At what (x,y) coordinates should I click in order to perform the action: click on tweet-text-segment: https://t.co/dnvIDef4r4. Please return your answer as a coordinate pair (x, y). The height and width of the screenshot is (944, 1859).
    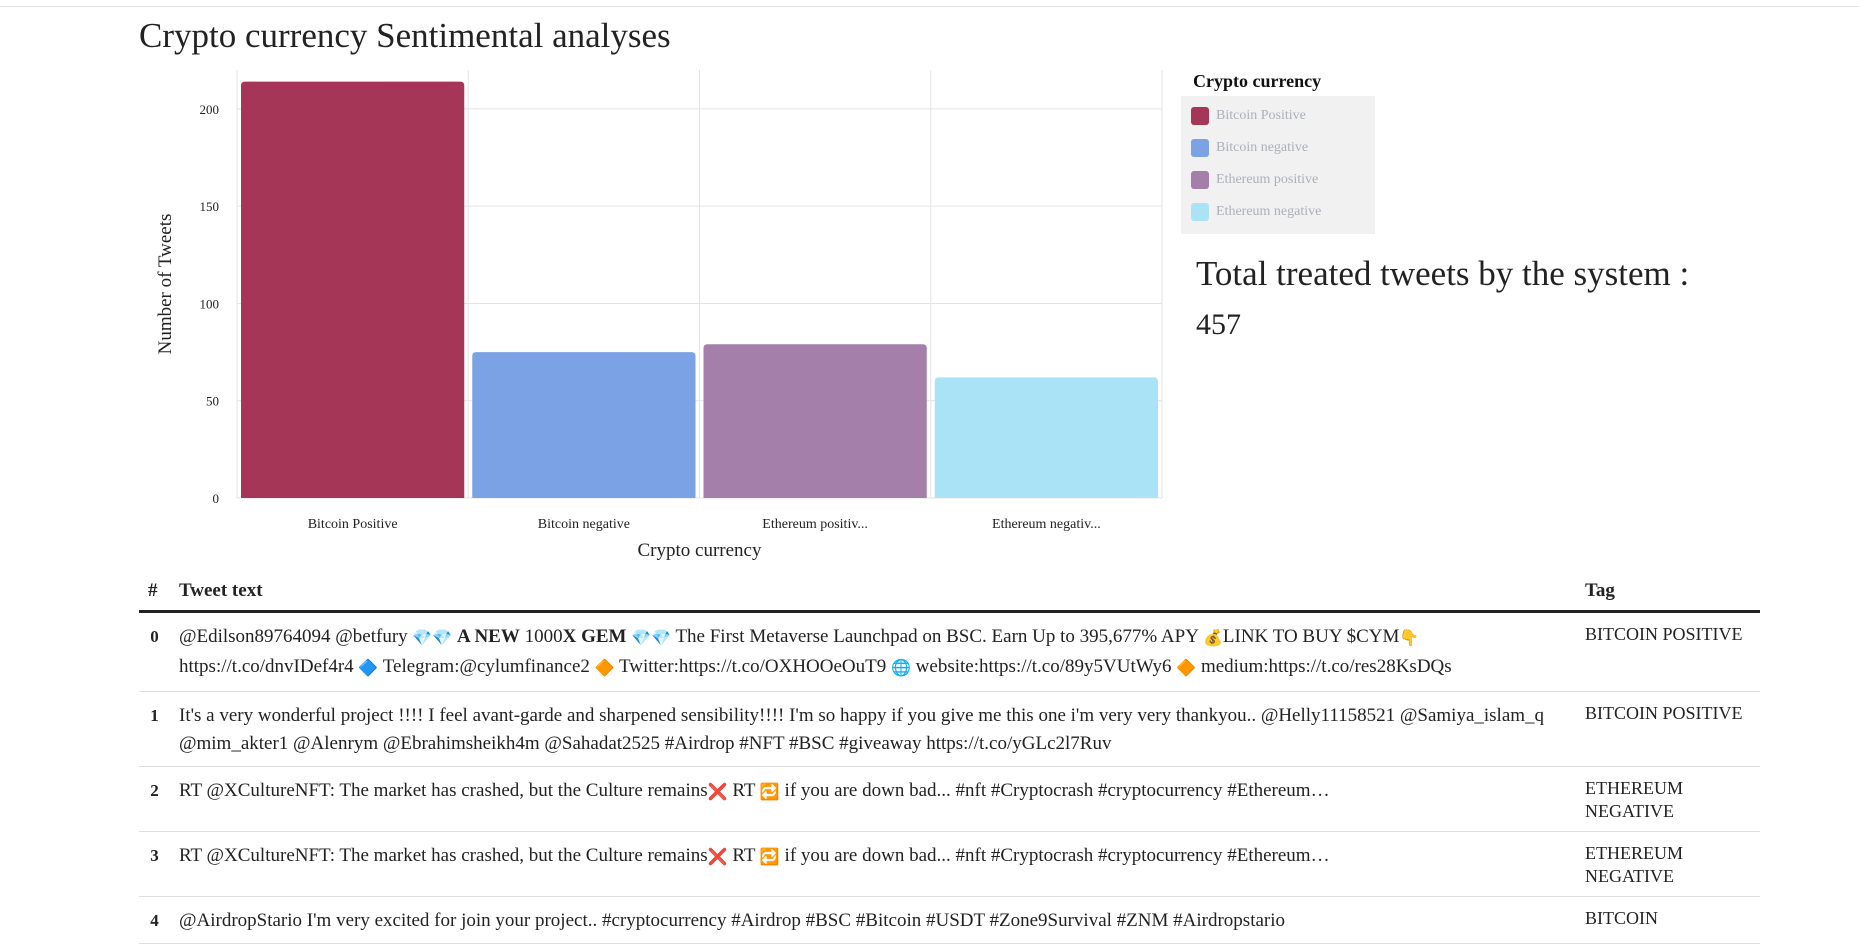
    Looking at the image, I should click on (269, 666).